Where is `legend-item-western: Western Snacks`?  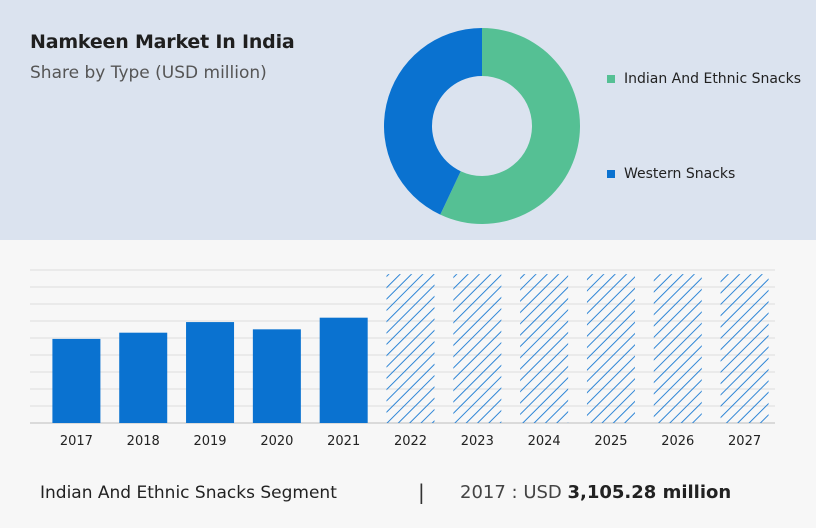
legend-item-western: Western Snacks is located at coordinates (671, 174).